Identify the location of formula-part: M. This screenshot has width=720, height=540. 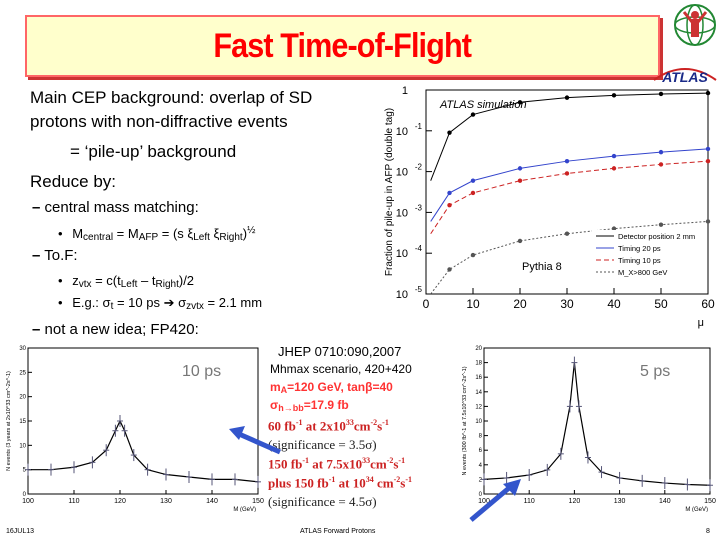
(78, 233).